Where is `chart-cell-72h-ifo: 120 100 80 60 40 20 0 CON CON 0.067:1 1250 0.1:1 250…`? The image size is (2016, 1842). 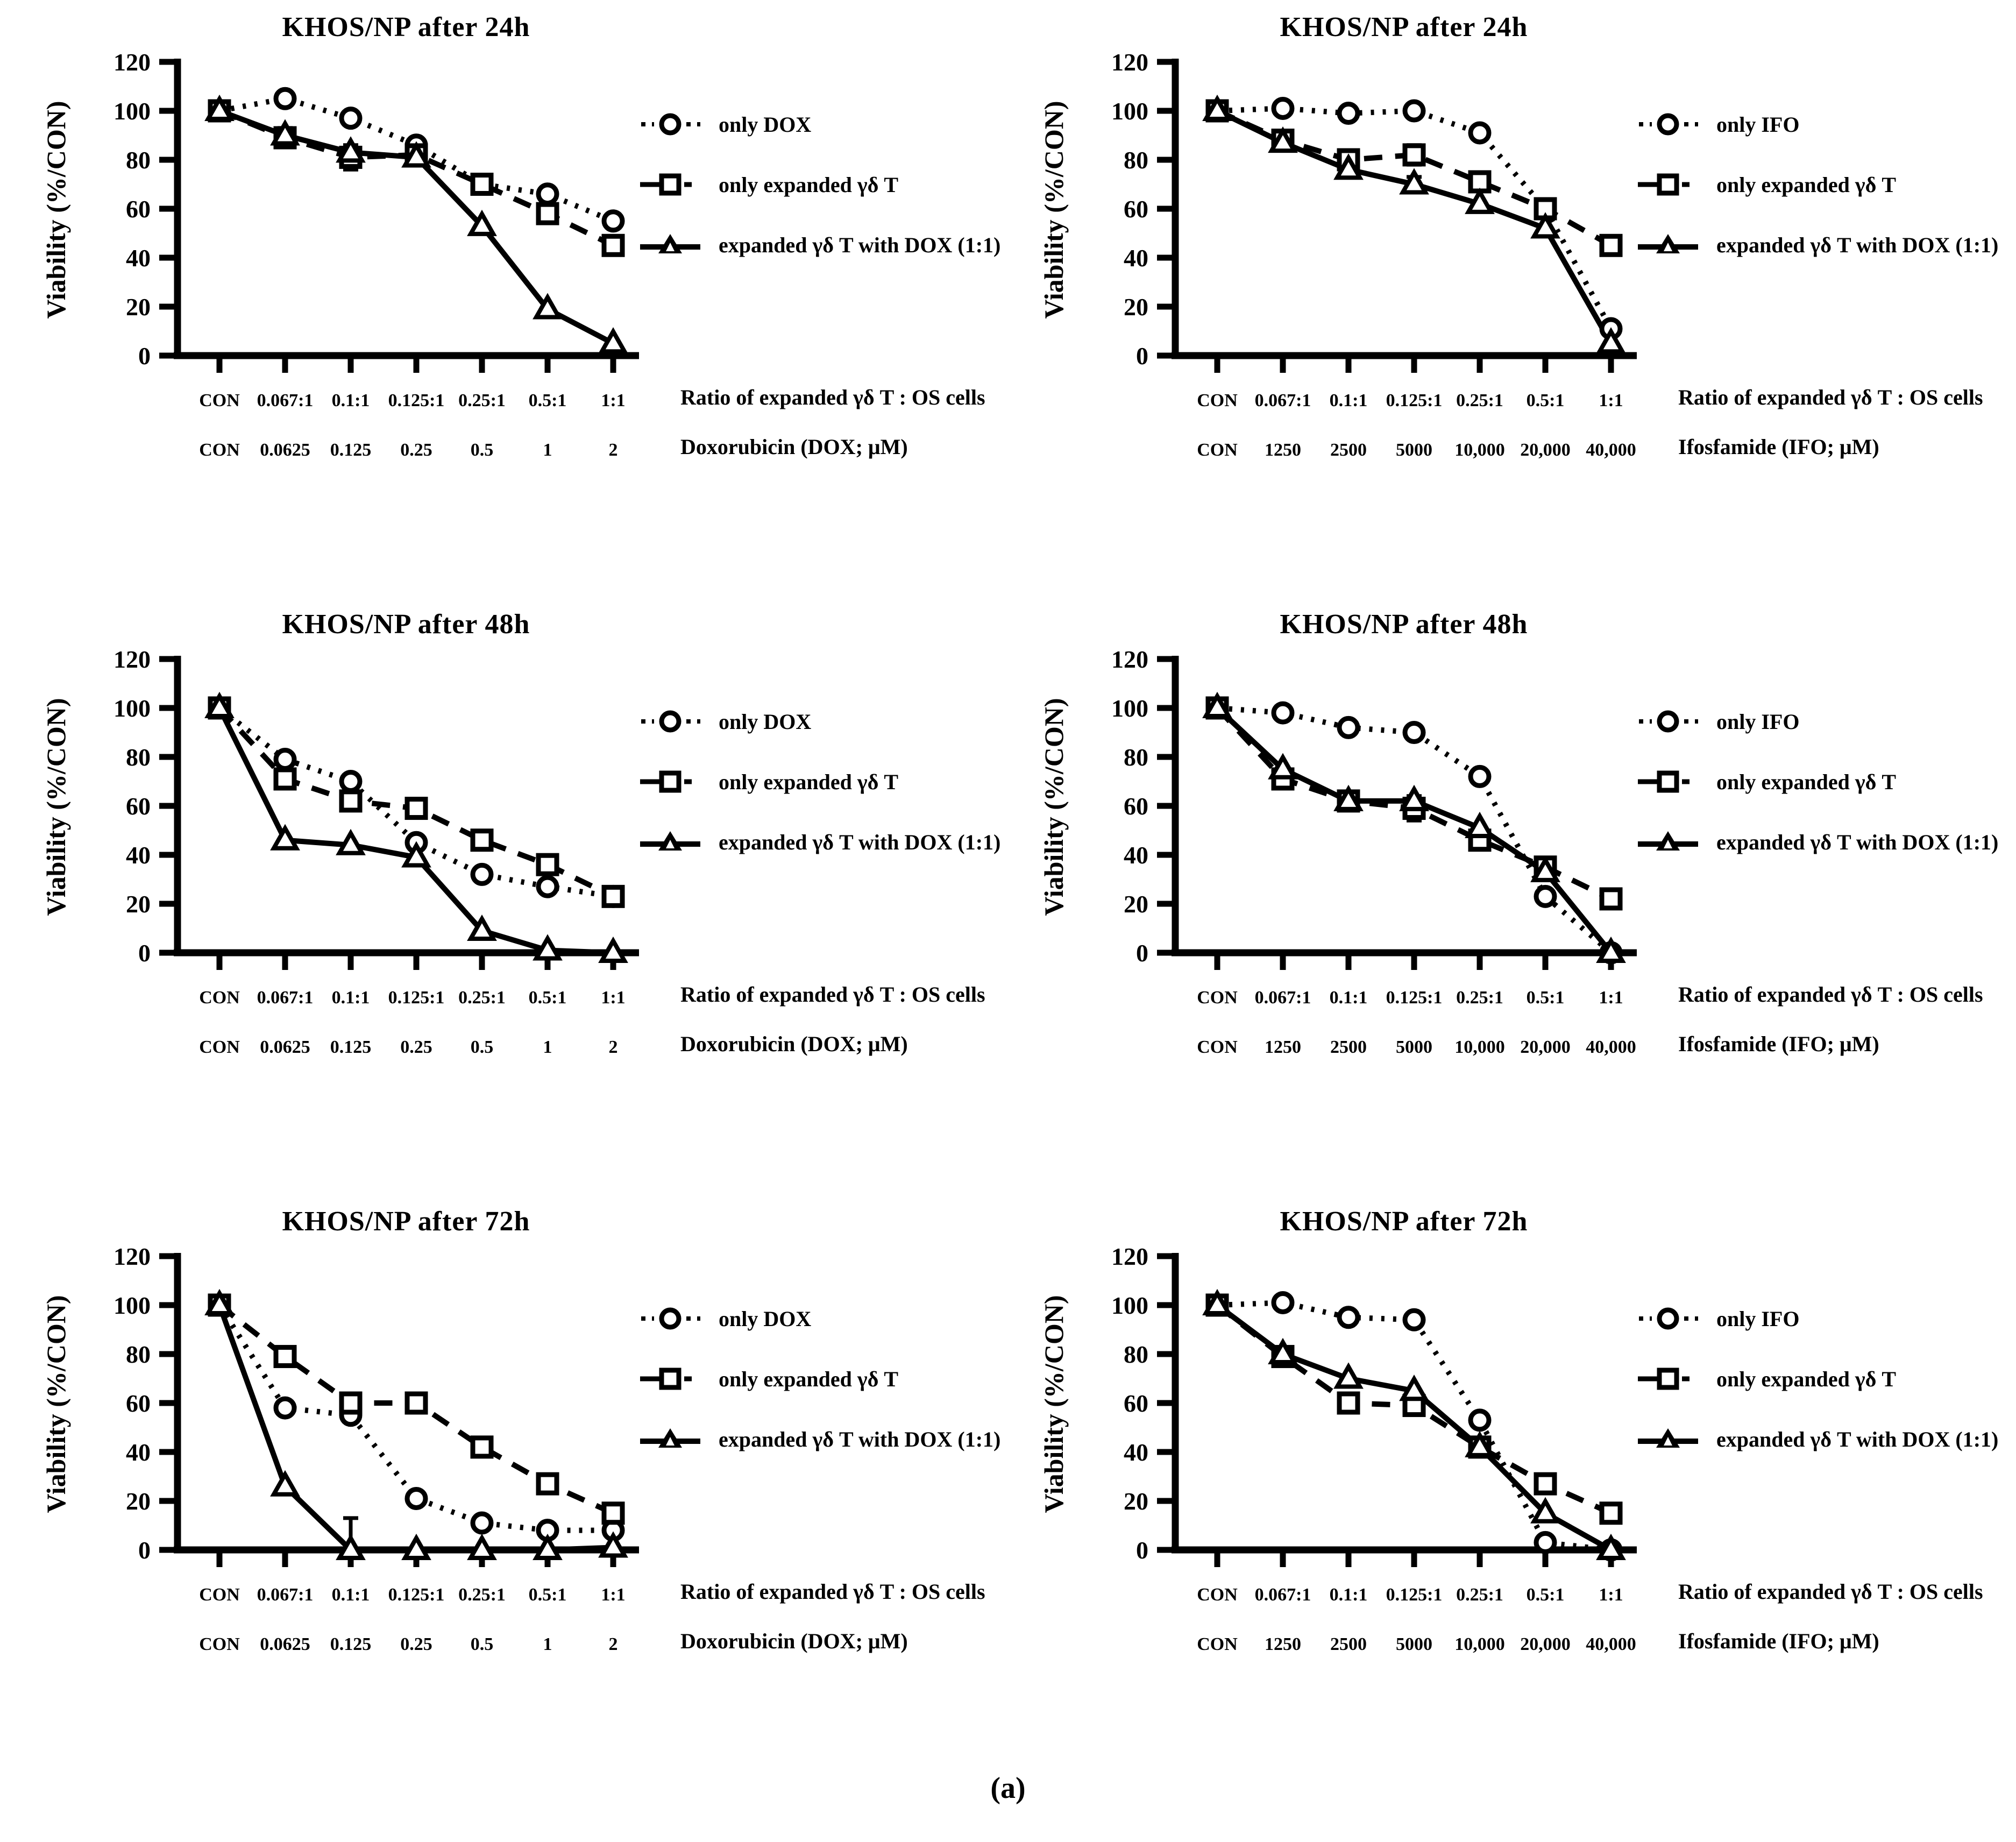 chart-cell-72h-ifo: 120 100 80 60 40 20 0 CON CON 0.067:1 1250 0.1:1 250… is located at coordinates (1506, 1476).